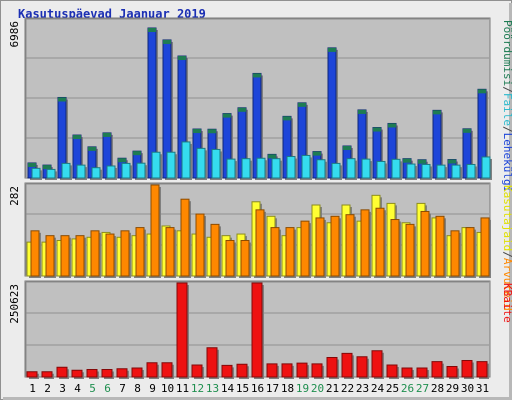 This screenshot has width=512, height=400. Describe the element at coordinates (332, 49) in the screenshot. I see `bar-pöördumisi-cap-21` at that location.